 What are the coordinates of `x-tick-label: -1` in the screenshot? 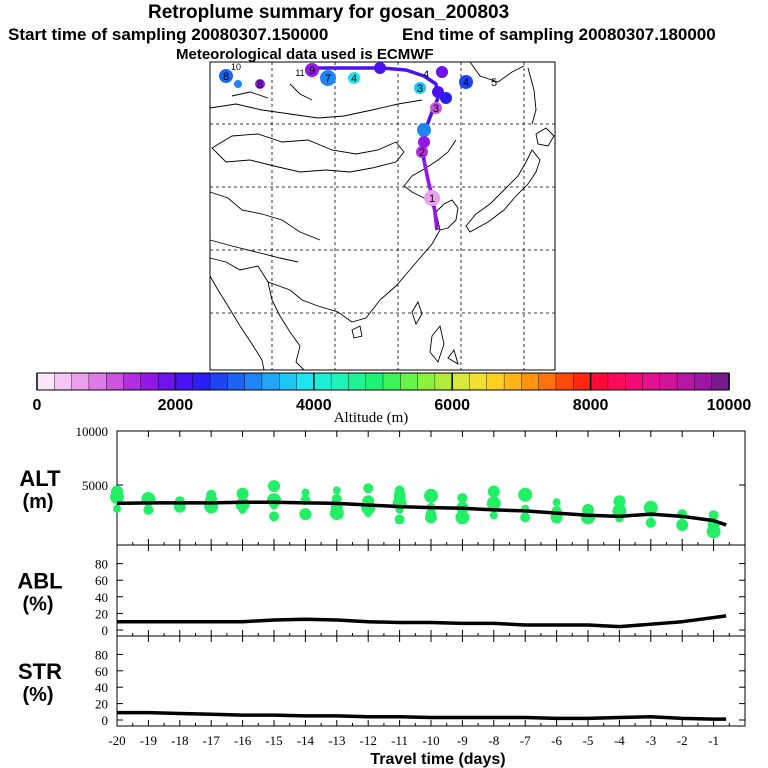 It's located at (713, 740).